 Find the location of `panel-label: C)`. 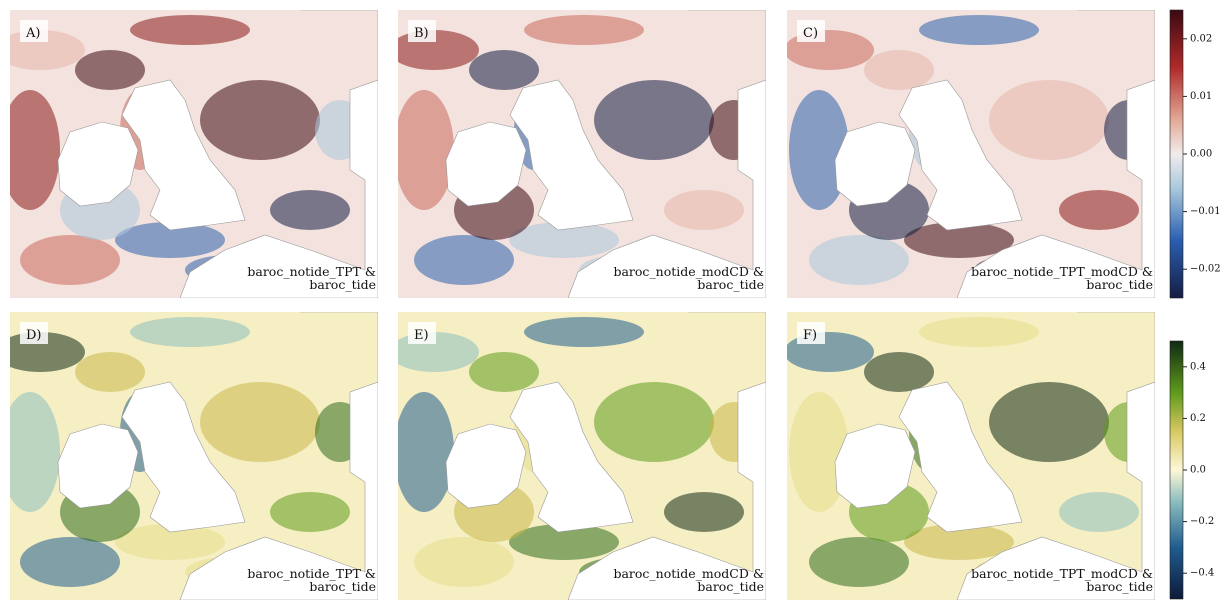

panel-label: C) is located at coordinates (810, 33).